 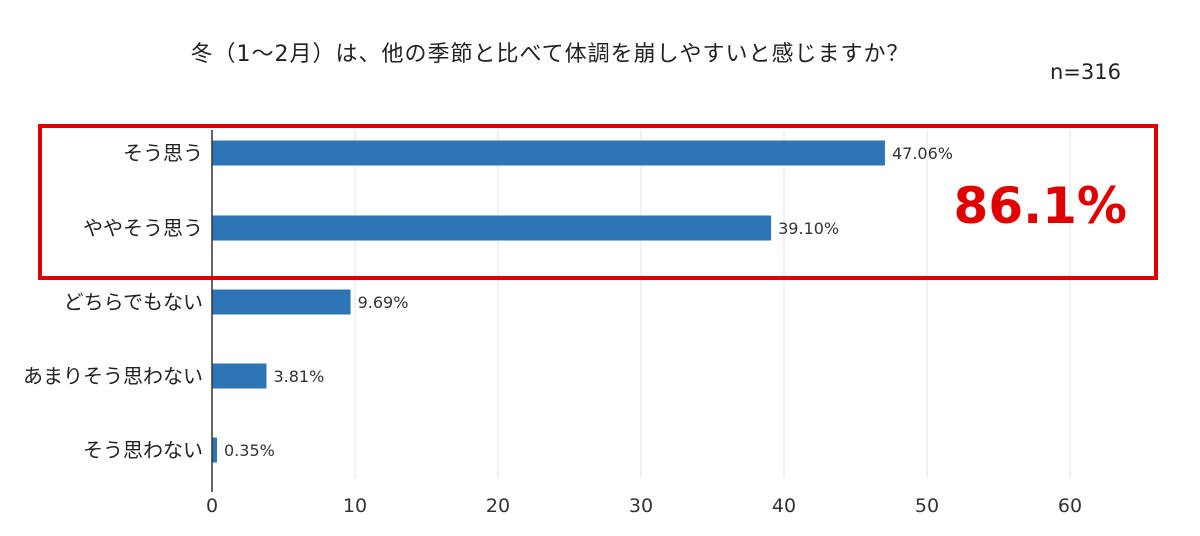 What do you see at coordinates (355, 506) in the screenshot?
I see `x-tick-label: 10` at bounding box center [355, 506].